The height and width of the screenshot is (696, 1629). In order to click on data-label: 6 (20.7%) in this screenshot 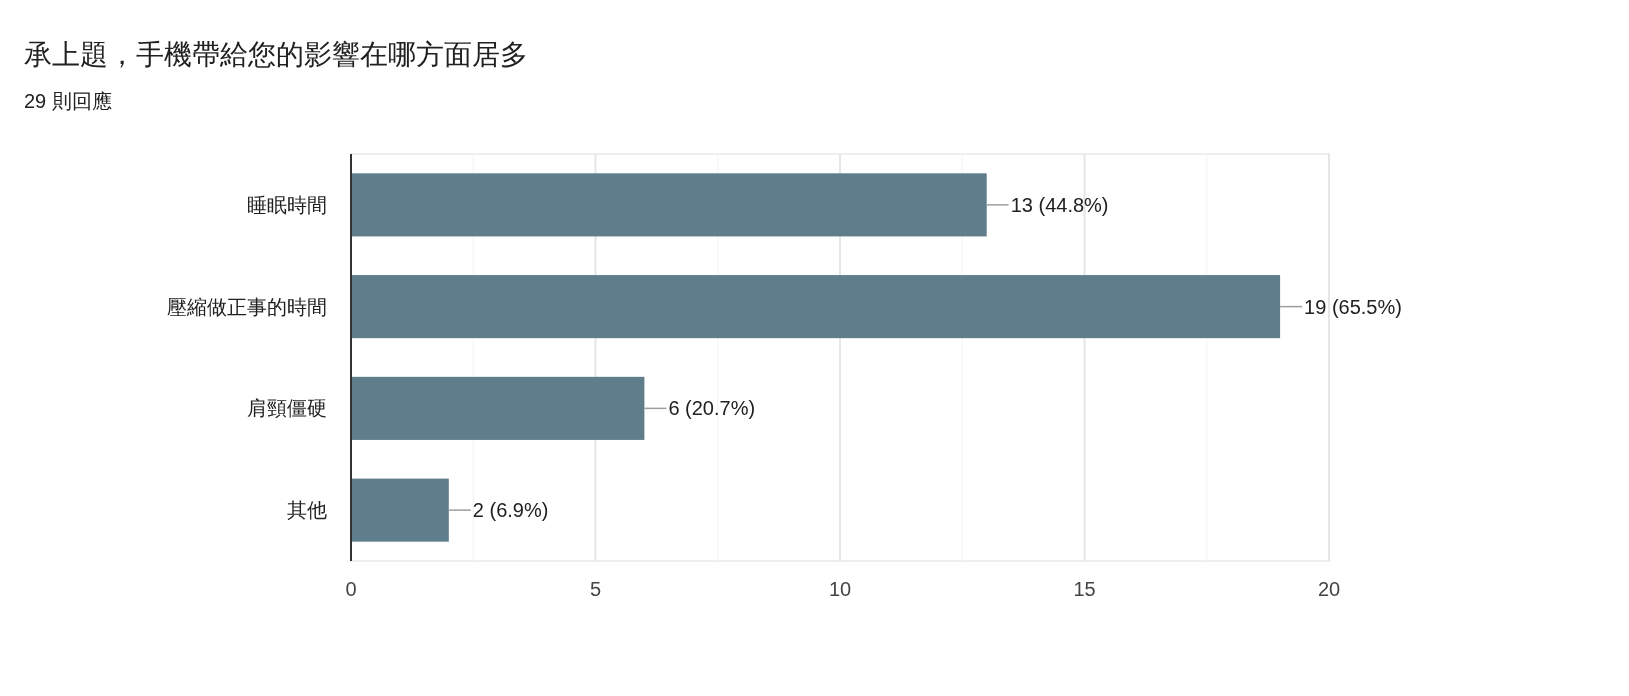, I will do `click(712, 408)`.